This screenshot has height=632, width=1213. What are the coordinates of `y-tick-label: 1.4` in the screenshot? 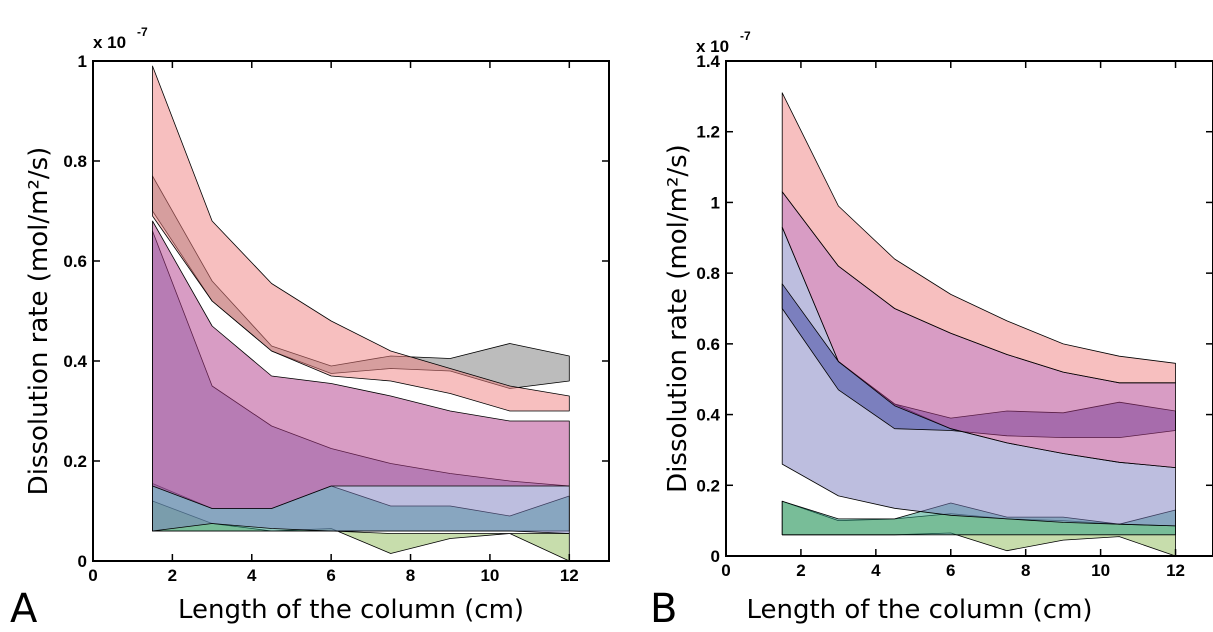 It's located at (708, 61).